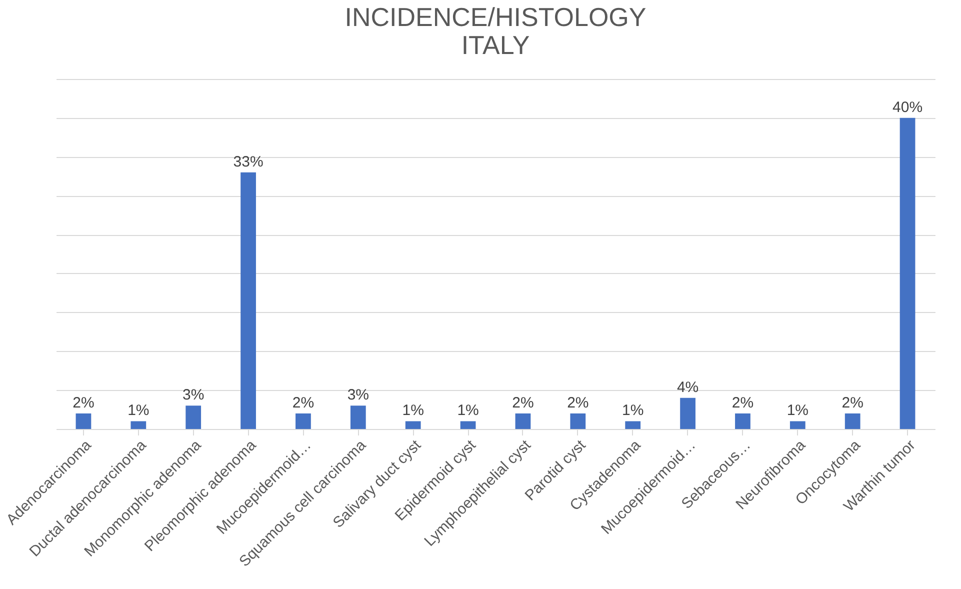 Image resolution: width=961 pixels, height=589 pixels. I want to click on data-label: 33%, so click(248, 161).